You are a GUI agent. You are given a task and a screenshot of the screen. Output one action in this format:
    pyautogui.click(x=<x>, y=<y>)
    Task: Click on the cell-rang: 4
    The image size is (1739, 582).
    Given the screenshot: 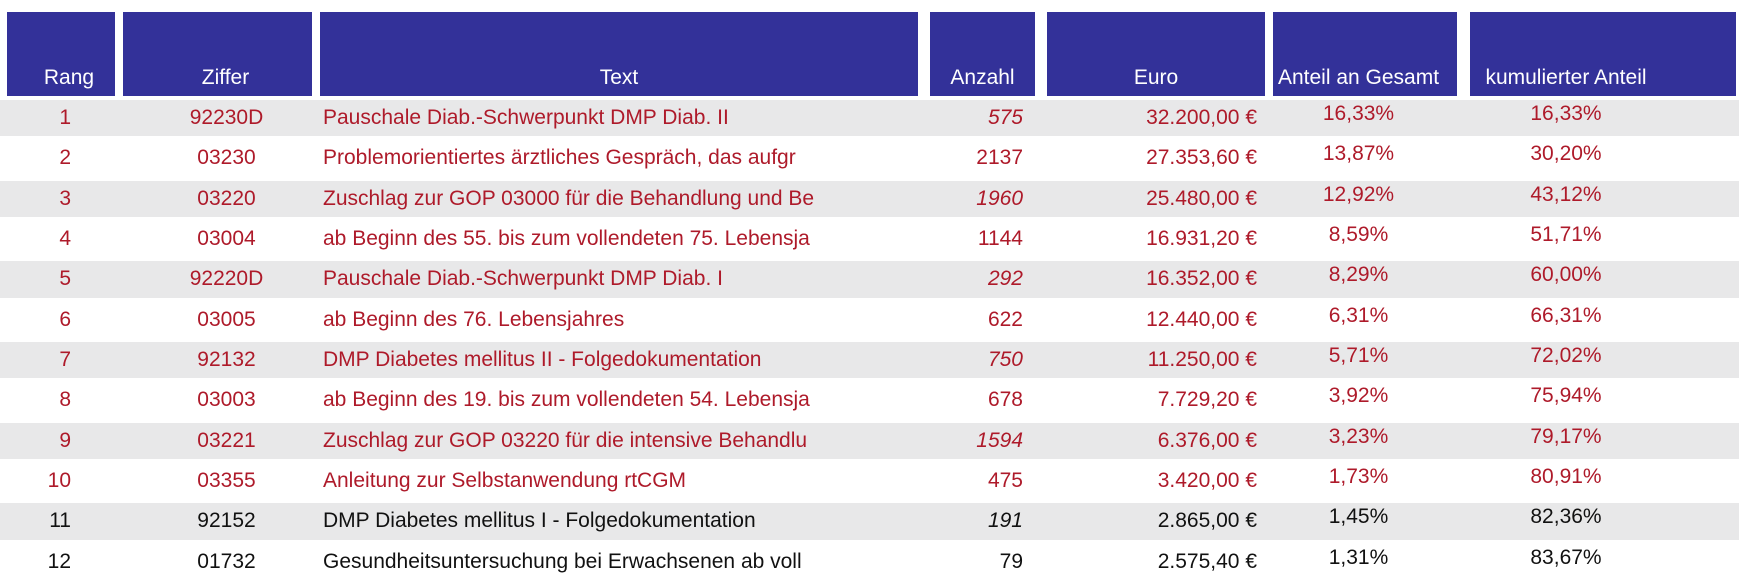 What is the action you would take?
    pyautogui.click(x=65, y=239)
    